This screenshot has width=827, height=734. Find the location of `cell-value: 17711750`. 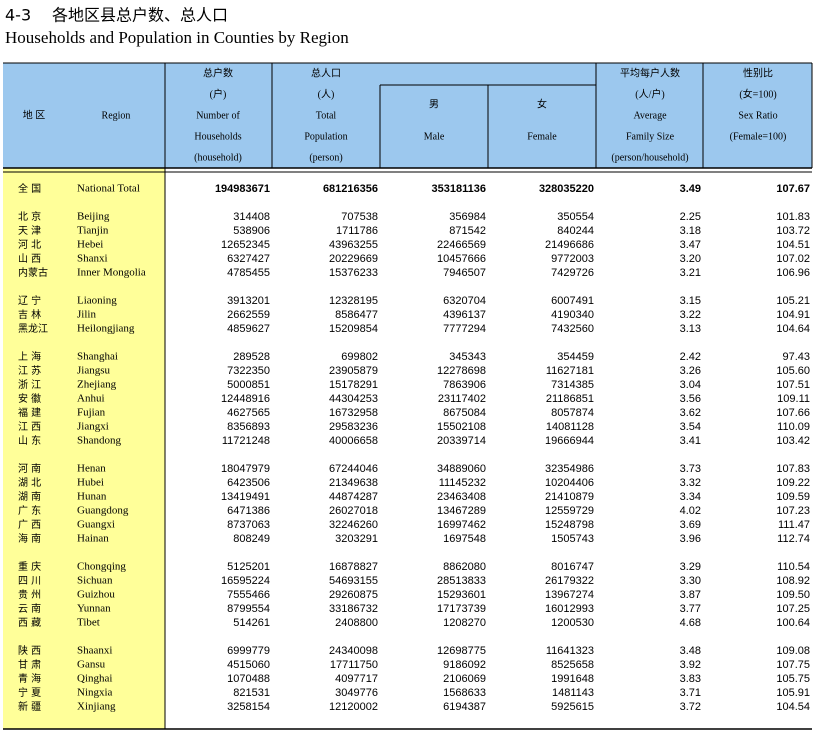

cell-value: 17711750 is located at coordinates (354, 665).